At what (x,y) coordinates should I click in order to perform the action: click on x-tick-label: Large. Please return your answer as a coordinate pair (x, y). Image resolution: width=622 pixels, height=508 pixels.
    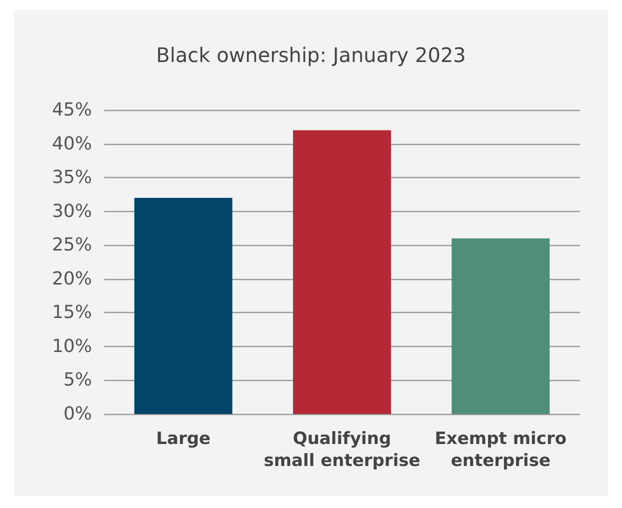
    Looking at the image, I should click on (183, 439).